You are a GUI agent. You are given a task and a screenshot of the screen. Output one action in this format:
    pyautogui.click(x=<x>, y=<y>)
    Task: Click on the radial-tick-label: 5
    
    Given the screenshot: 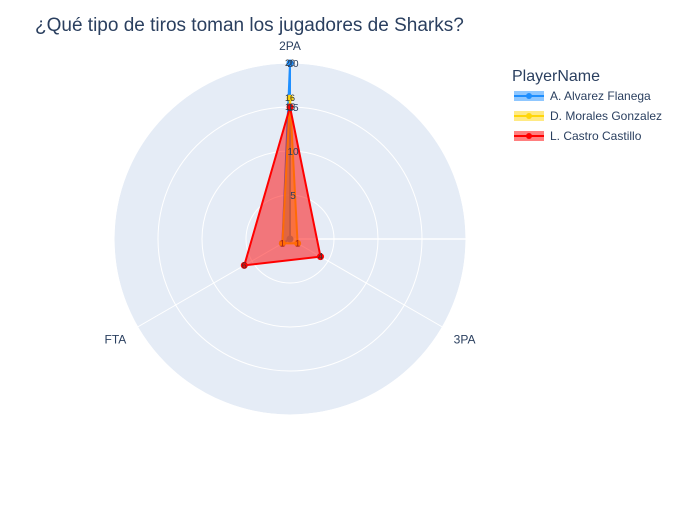 What is the action you would take?
    pyautogui.click(x=293, y=196)
    